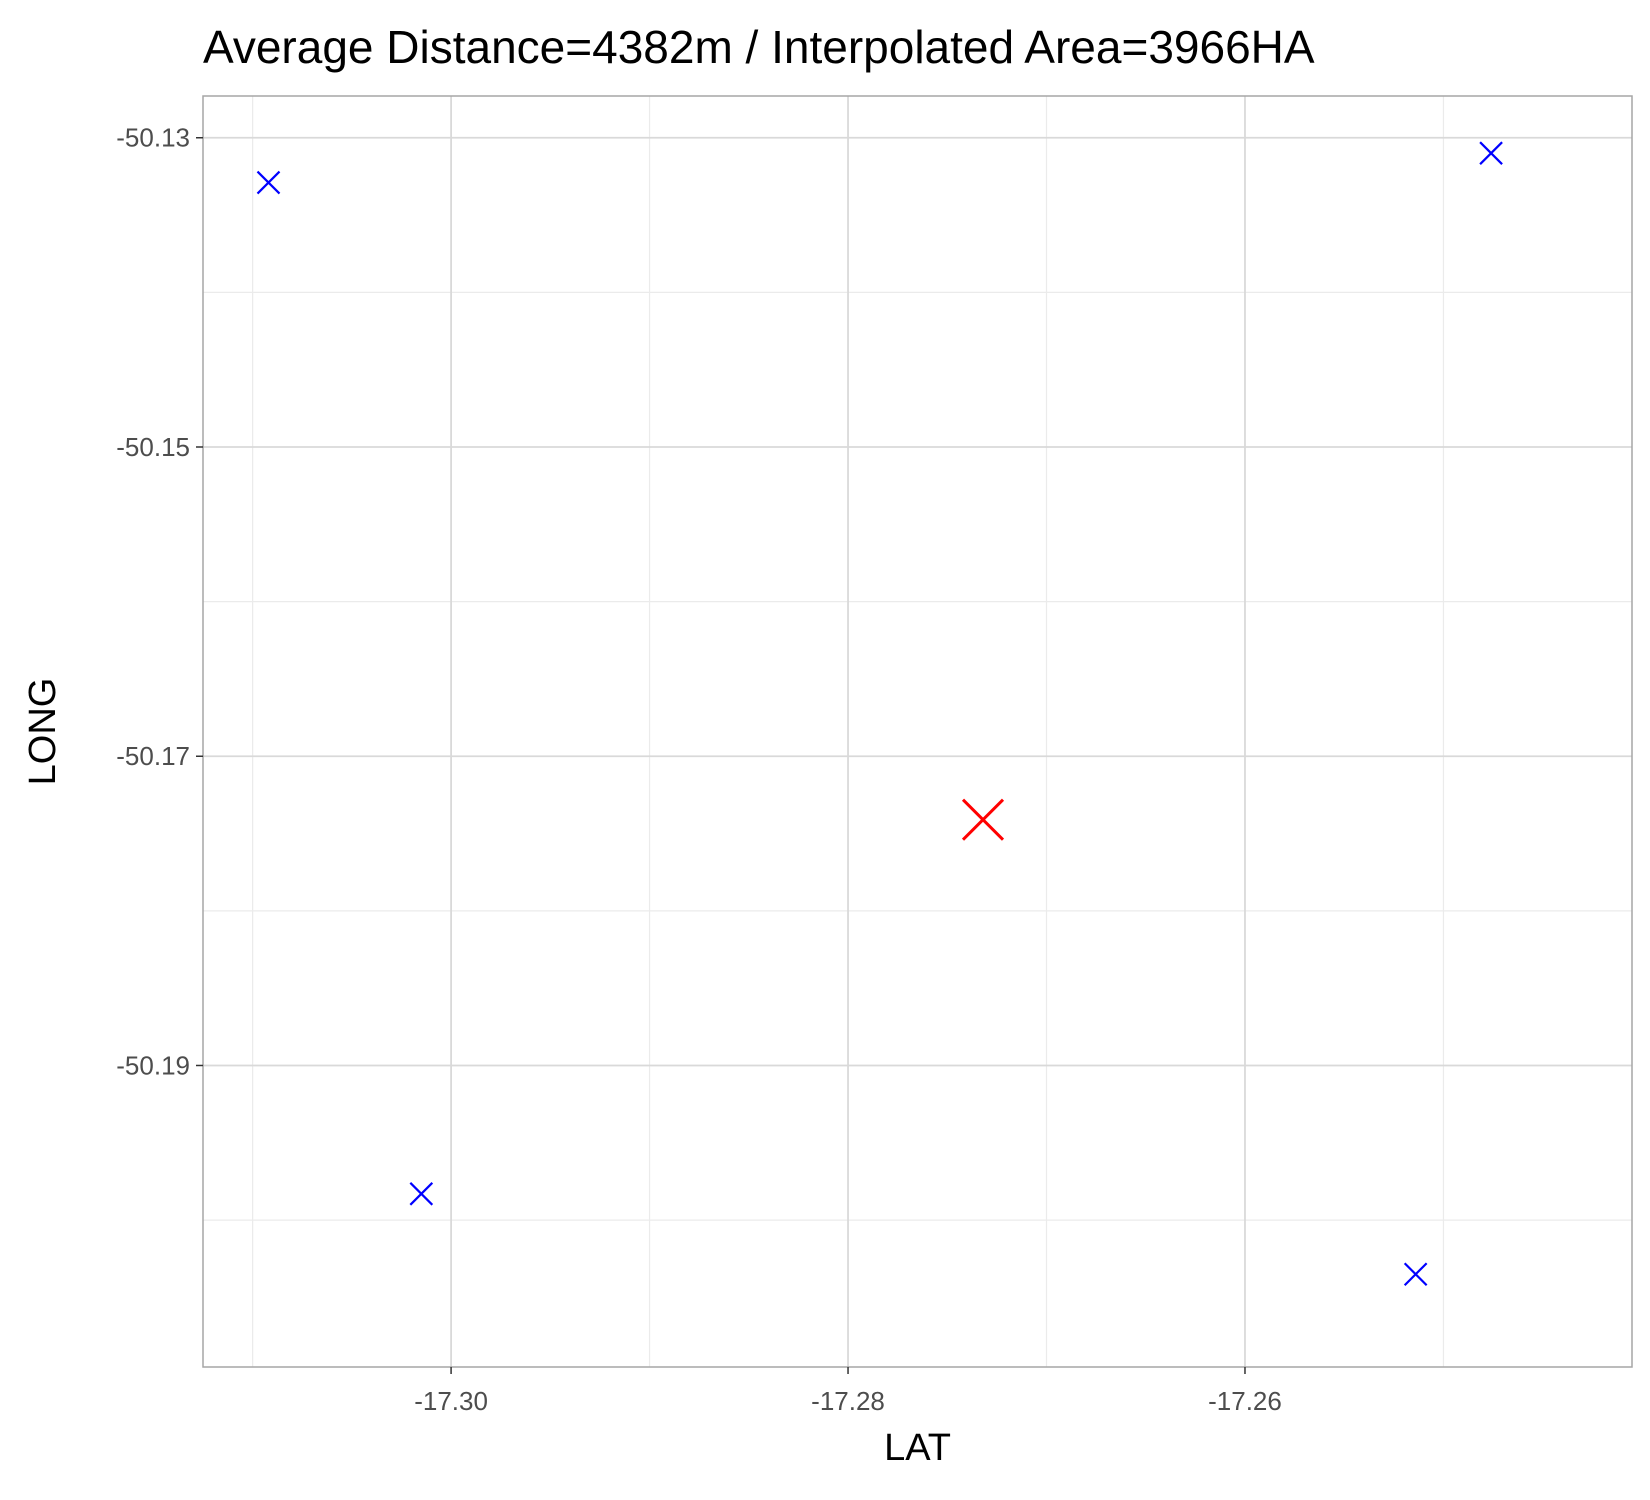  What do you see at coordinates (1245, 1401) in the screenshot?
I see `x-tick-label: -17.26` at bounding box center [1245, 1401].